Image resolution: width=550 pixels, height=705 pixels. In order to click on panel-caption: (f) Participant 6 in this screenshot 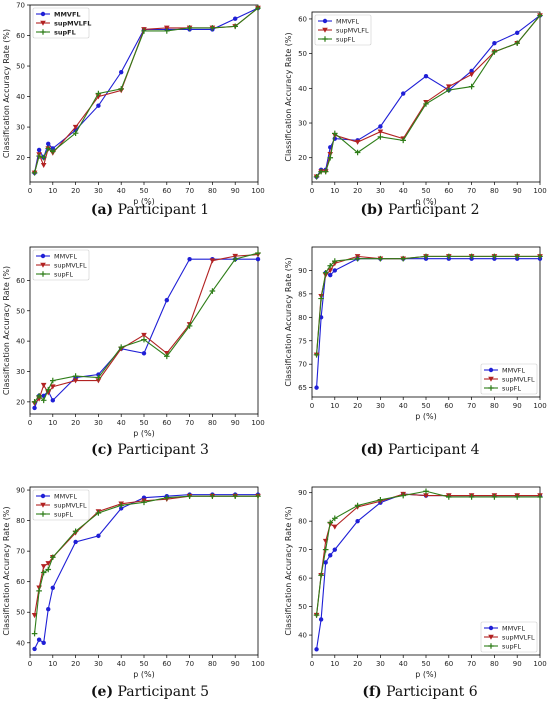, I will do `click(419, 692)`.